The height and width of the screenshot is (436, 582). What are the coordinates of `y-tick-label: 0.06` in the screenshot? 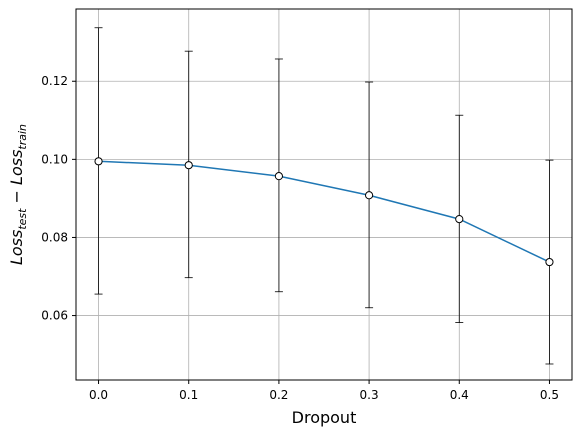 It's located at (54, 316).